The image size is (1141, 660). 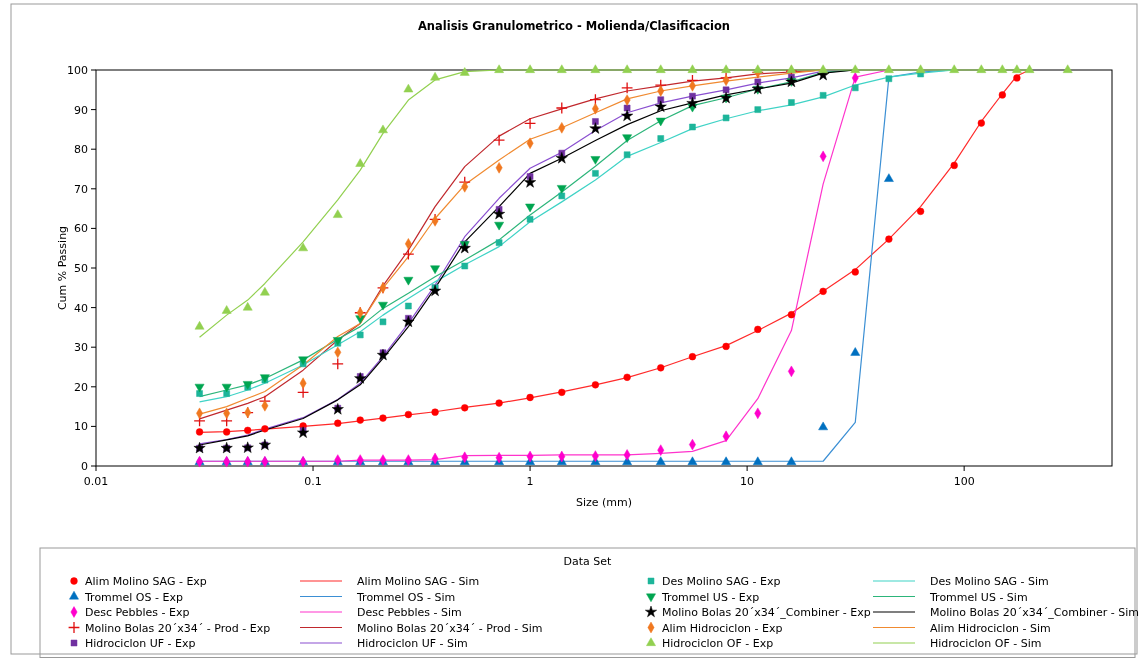 What do you see at coordinates (450, 628) in the screenshot?
I see `legend-label: Molino Bolas 20´x34´ - Prod - Sim` at bounding box center [450, 628].